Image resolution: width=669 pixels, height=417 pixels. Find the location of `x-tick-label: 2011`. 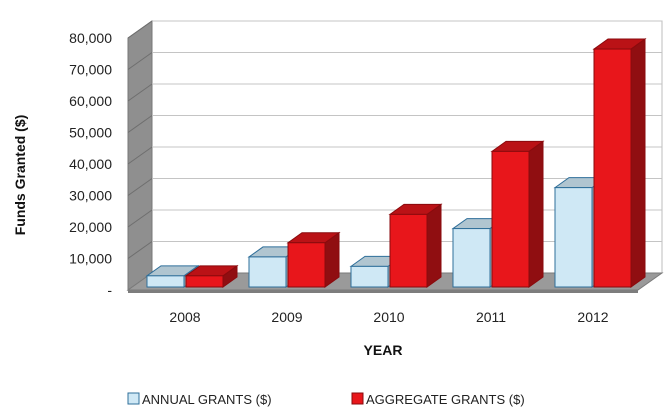

x-tick-label: 2011 is located at coordinates (491, 317).